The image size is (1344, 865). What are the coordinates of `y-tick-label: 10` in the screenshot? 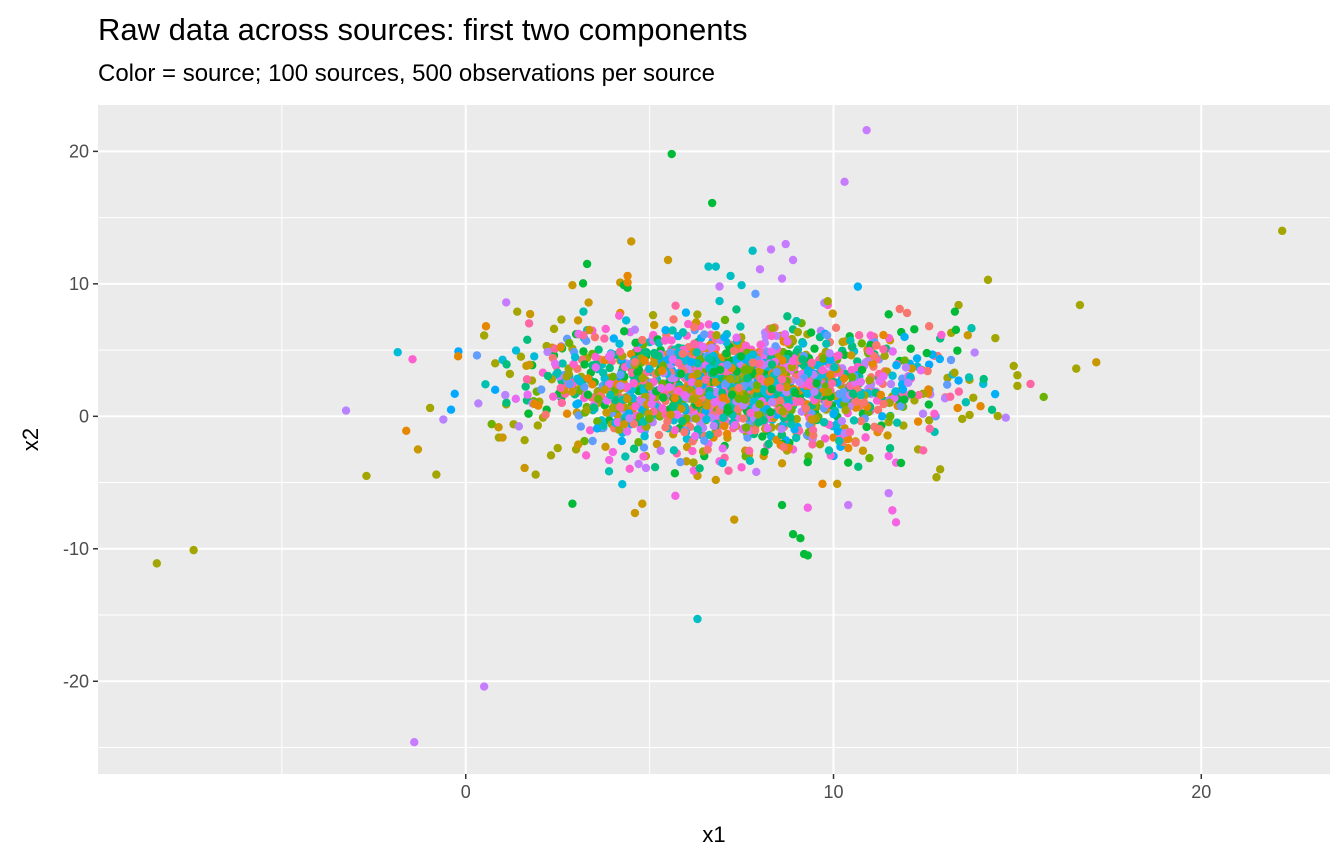 It's located at (79, 284).